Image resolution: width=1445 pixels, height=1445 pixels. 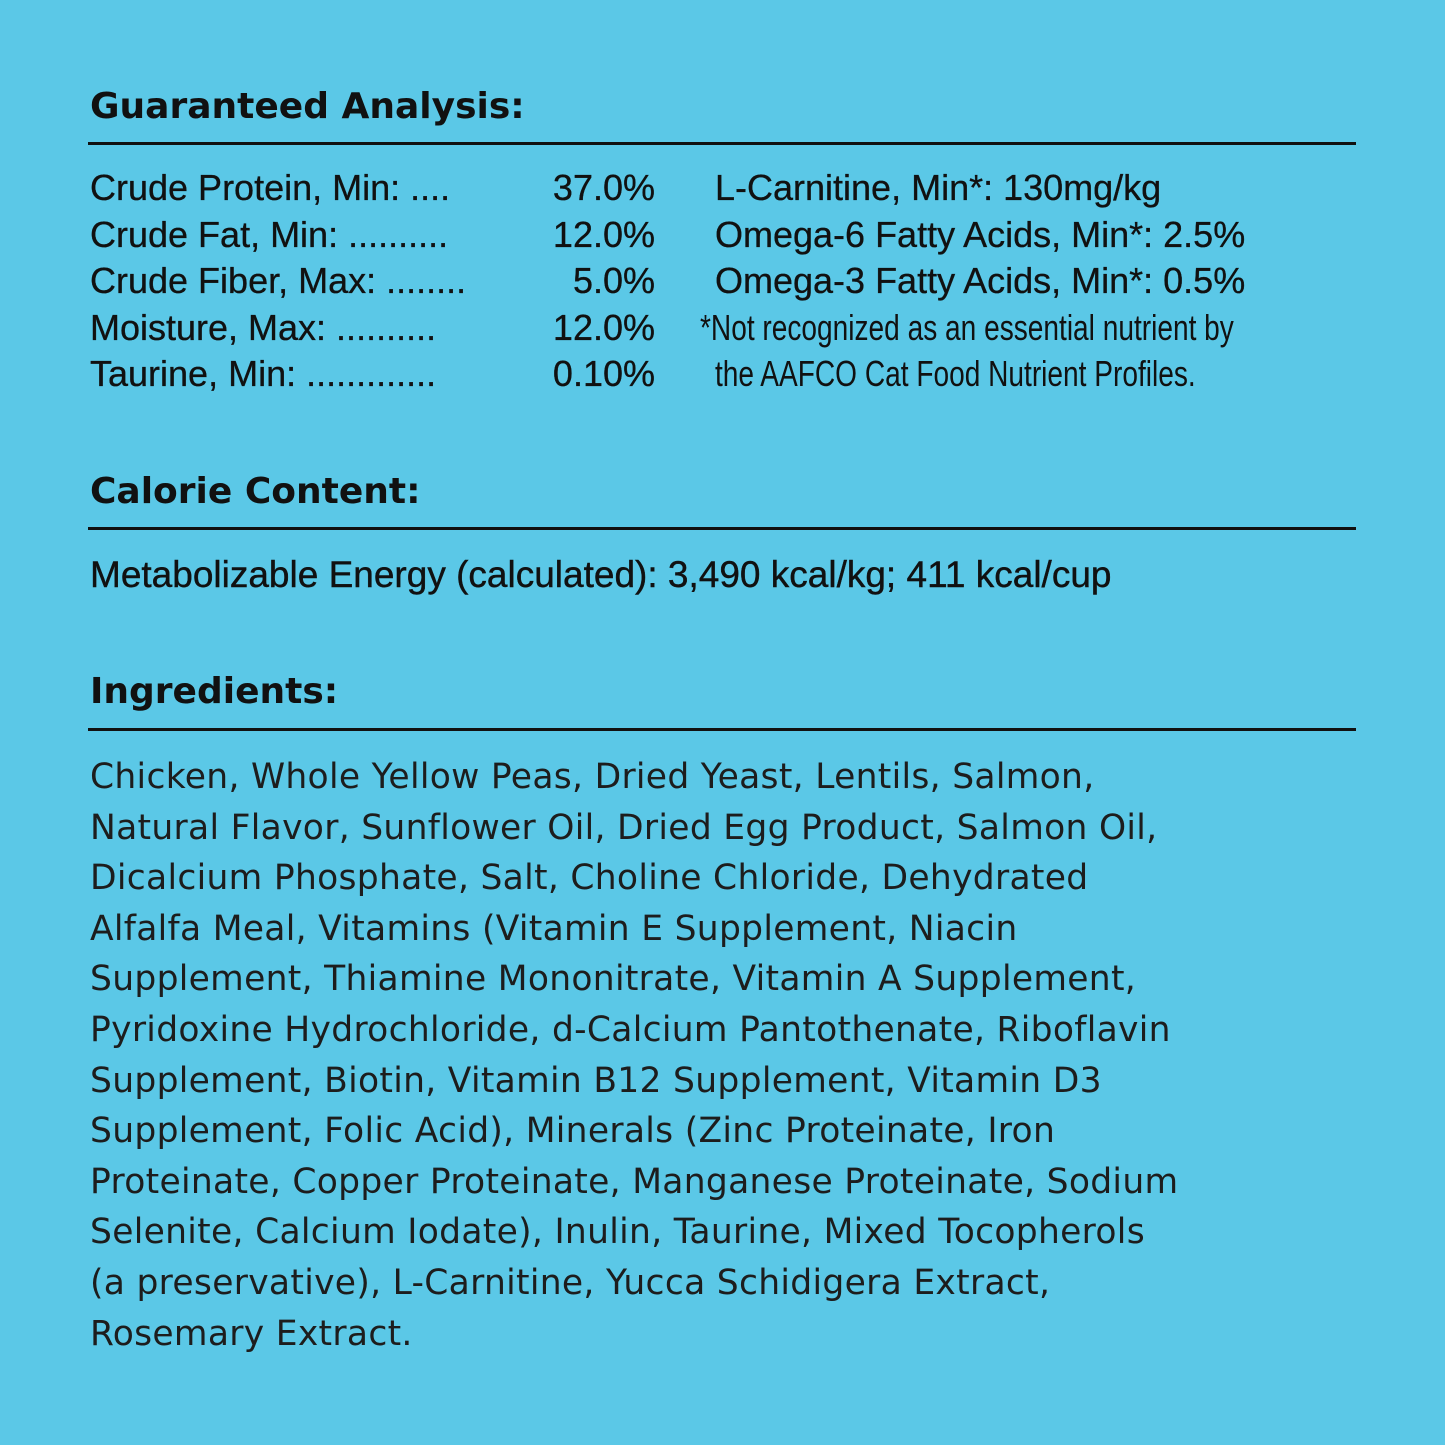 What do you see at coordinates (613, 280) in the screenshot?
I see `analysis-value: 5.0%` at bounding box center [613, 280].